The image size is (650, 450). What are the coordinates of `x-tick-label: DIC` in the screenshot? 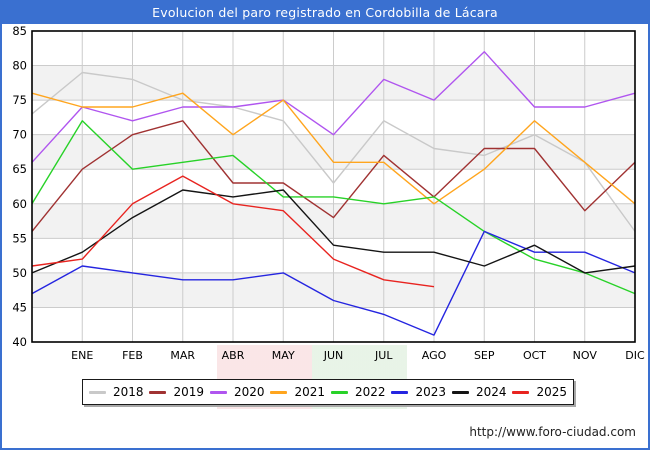 It's located at (635, 355).